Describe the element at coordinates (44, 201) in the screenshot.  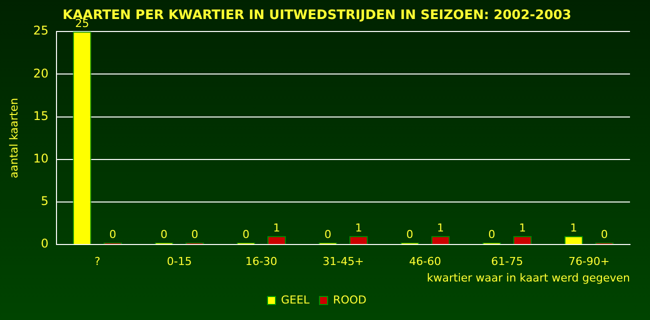
I see `y-tick-label: 5` at that location.